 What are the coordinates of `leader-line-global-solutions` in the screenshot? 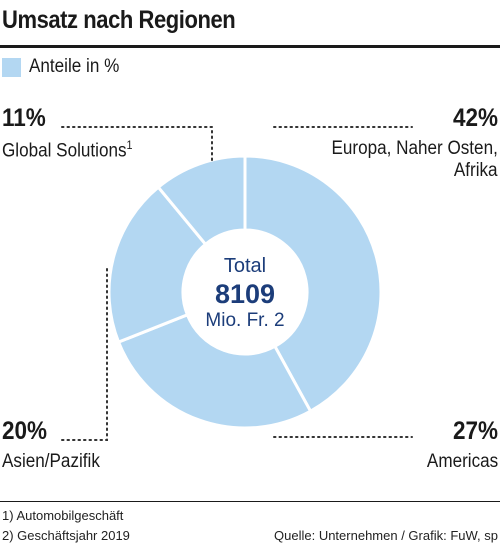 It's located at (137, 143).